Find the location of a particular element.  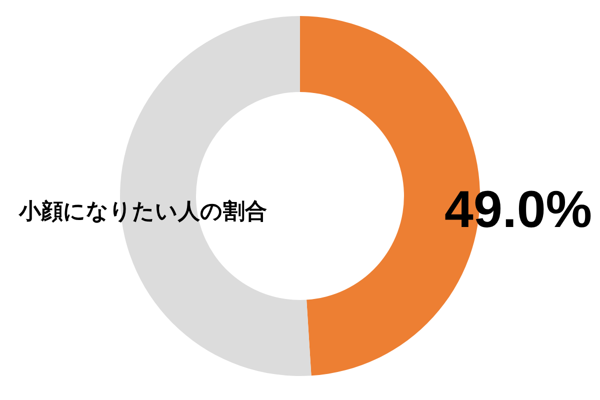

text: 小顔になりたい人の割合 is located at coordinates (142, 212).